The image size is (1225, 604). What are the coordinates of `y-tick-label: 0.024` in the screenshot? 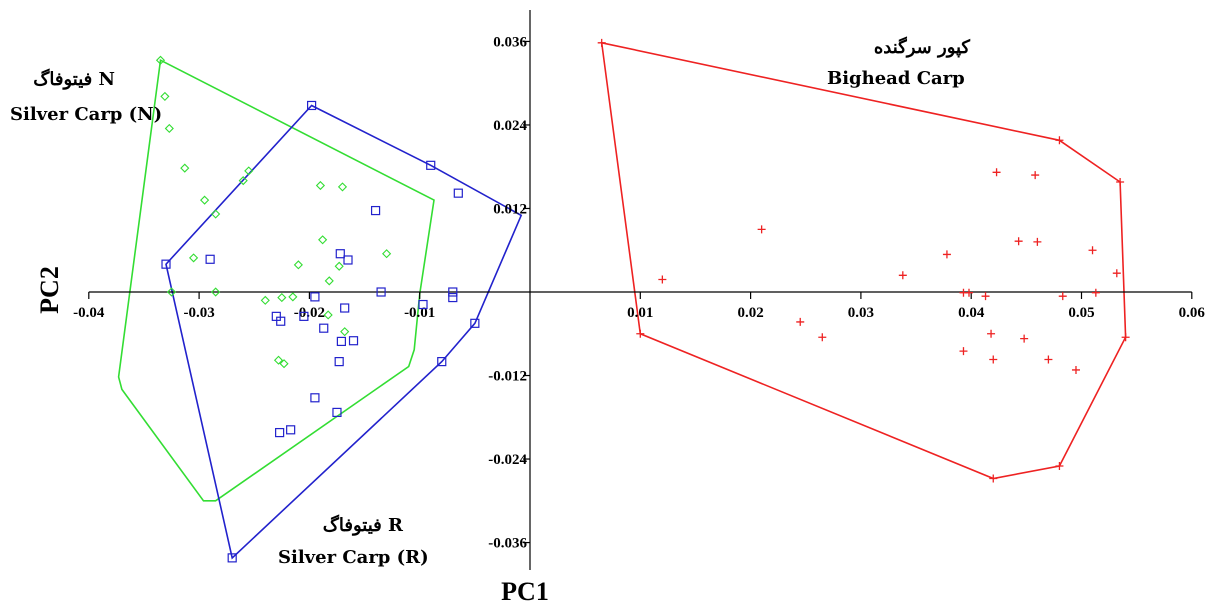 It's located at (510, 126).